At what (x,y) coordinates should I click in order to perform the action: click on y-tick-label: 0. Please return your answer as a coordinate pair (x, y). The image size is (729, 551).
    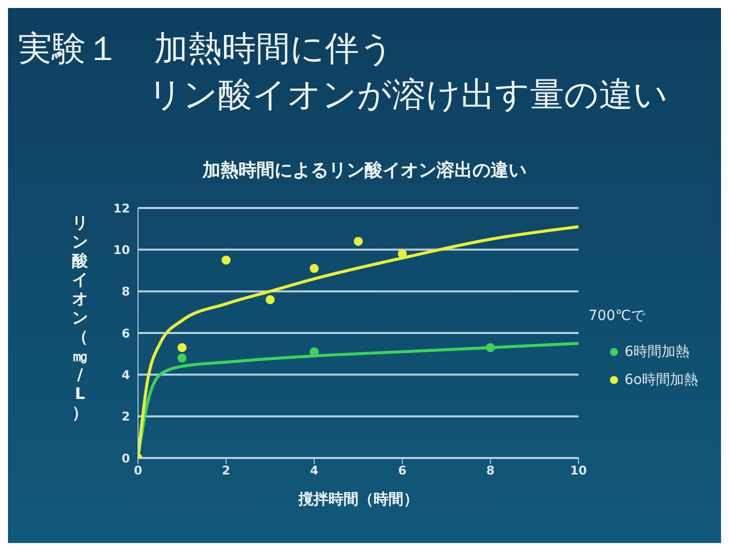
    Looking at the image, I should click on (126, 458).